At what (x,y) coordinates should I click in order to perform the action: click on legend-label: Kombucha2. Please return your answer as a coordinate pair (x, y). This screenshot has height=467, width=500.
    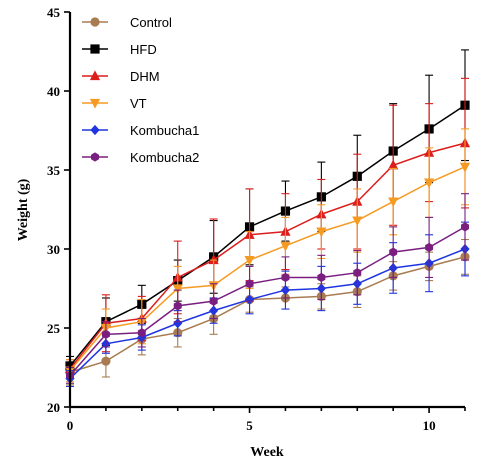
    Looking at the image, I should click on (164, 157).